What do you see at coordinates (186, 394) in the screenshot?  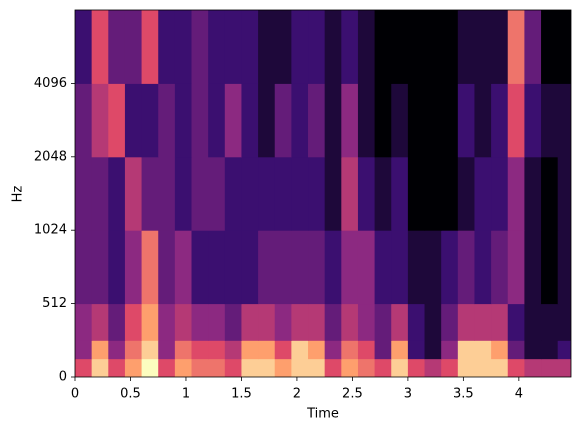 I see `x-tick-label: 1` at bounding box center [186, 394].